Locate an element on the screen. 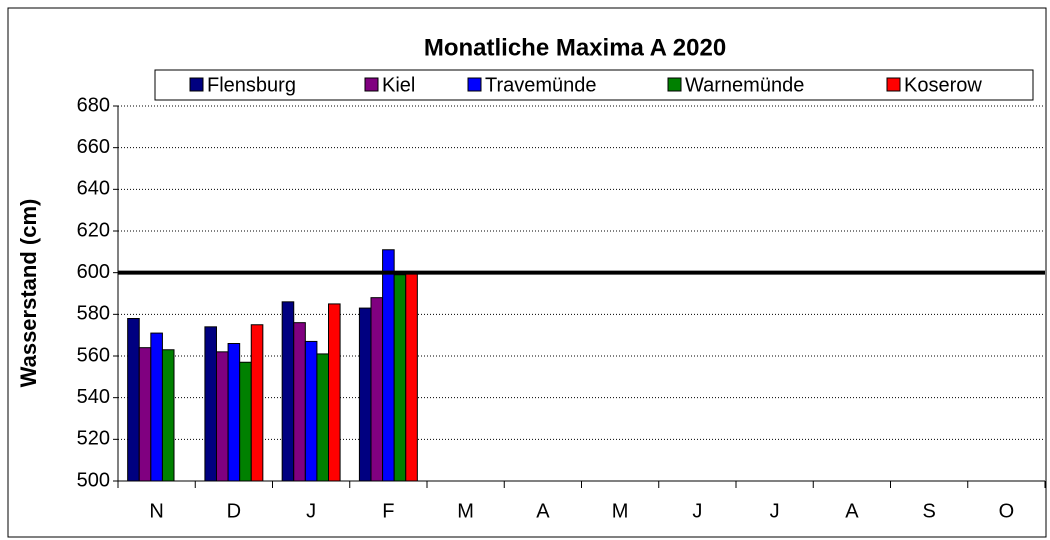 This screenshot has width=1050, height=540. legend-label: Flensburg is located at coordinates (251, 85).